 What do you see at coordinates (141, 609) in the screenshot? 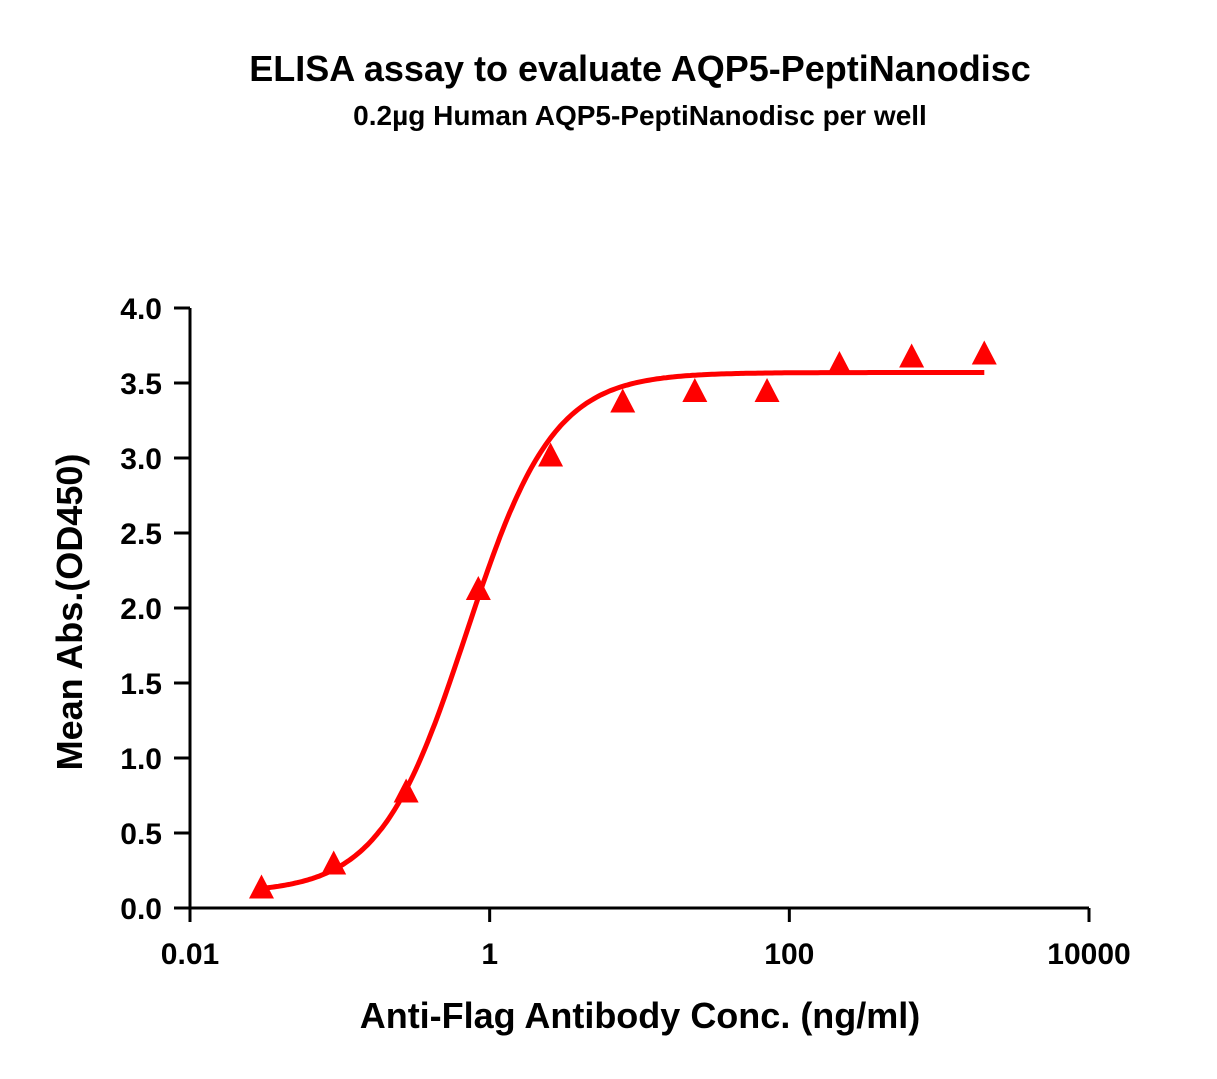
I see `y-tick-label: 2.0` at bounding box center [141, 609].